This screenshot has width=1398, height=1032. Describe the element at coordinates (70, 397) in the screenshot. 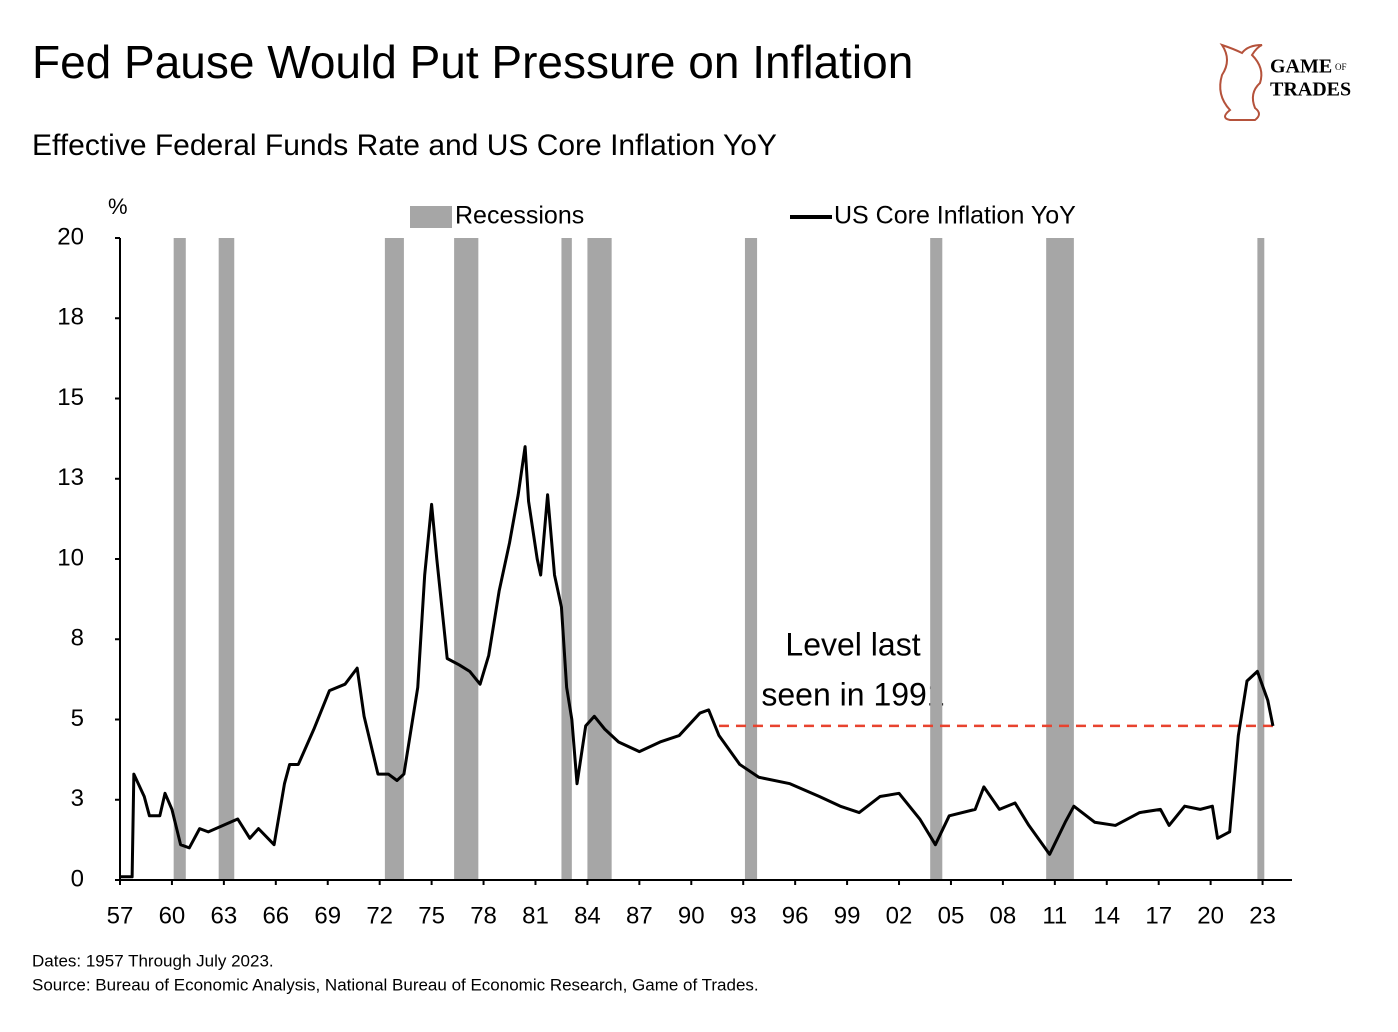

I see `y-tick-label: 15` at that location.